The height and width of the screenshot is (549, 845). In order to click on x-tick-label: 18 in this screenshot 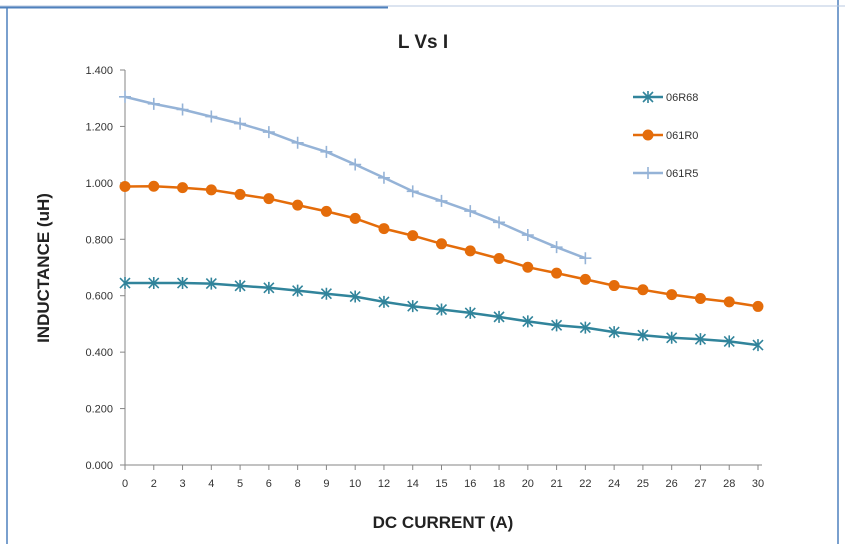, I will do `click(499, 484)`.